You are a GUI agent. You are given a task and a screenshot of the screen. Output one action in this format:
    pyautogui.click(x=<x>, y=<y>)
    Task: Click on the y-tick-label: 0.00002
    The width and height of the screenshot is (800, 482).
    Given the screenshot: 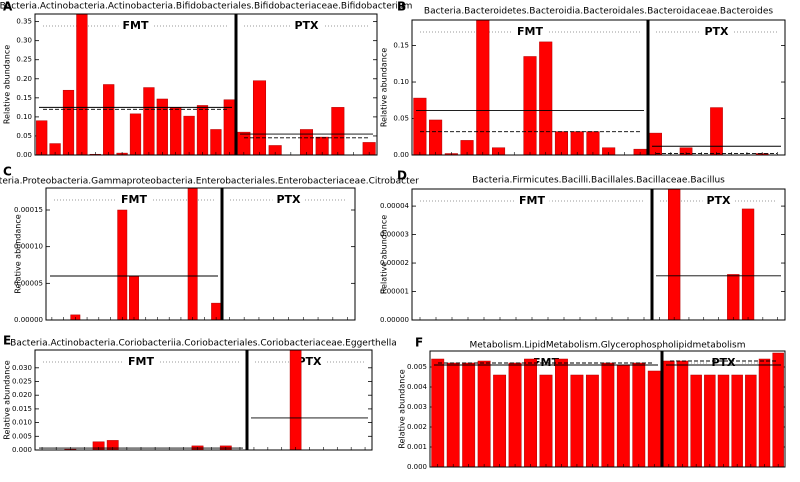 What is the action you would take?
    pyautogui.click(x=394, y=263)
    